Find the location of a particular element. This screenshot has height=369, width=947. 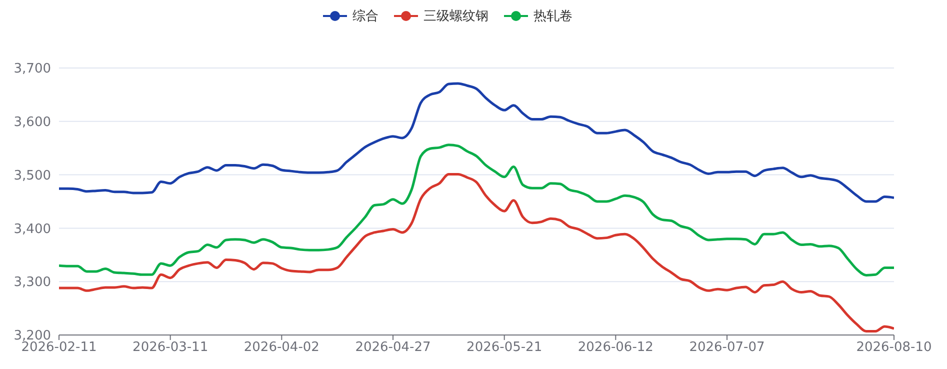

y-tick-label: 3,600 is located at coordinates (32, 122).